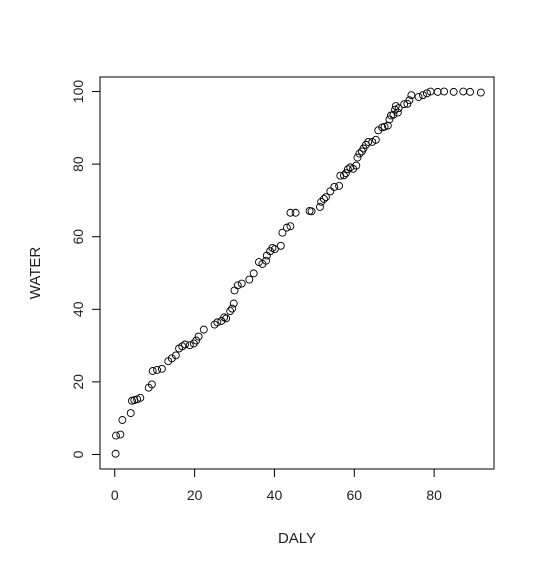 The height and width of the screenshot is (568, 554). Describe the element at coordinates (115, 495) in the screenshot. I see `x-tick-label: 0` at that location.